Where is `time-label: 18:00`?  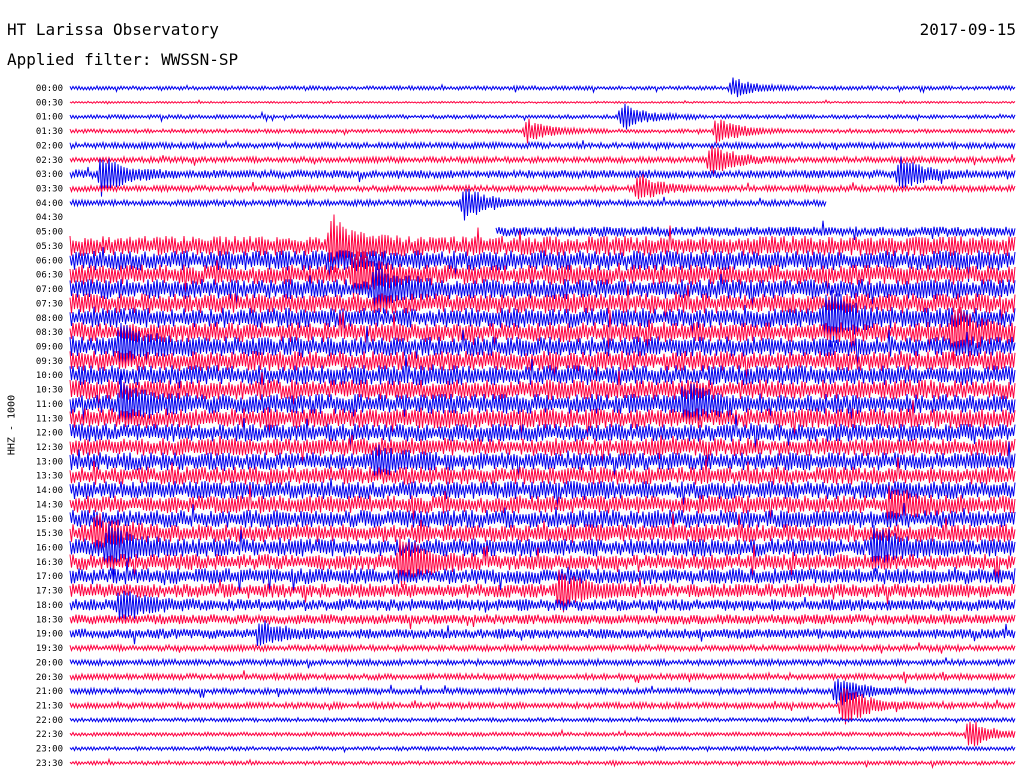
time-label: 18:00 is located at coordinates (49, 606).